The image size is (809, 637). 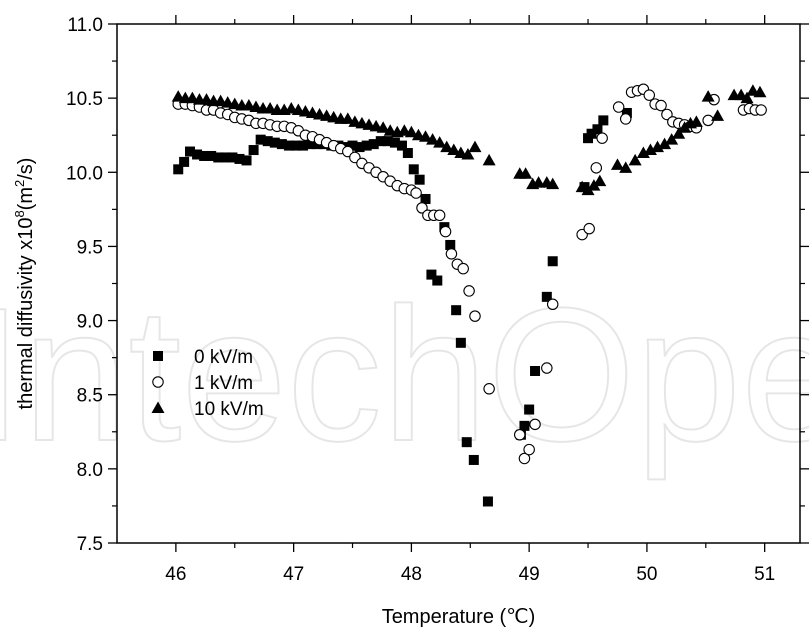 I want to click on x-tick-label: 51, so click(x=764, y=574).